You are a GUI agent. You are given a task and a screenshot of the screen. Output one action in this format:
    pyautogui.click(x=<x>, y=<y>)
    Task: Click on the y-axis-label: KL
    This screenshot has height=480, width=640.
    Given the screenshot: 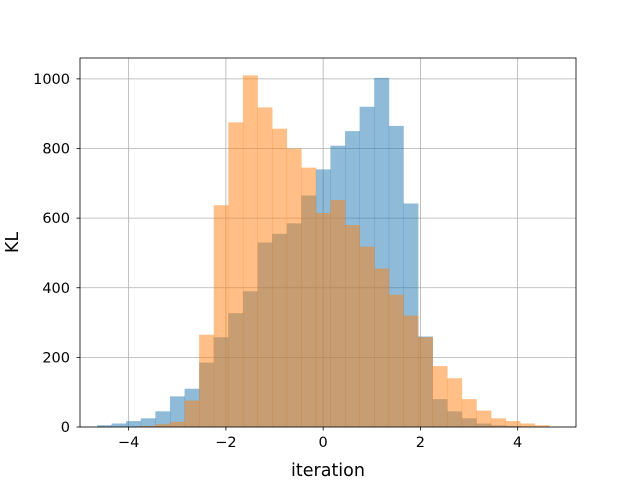 What is the action you would take?
    pyautogui.click(x=13, y=242)
    